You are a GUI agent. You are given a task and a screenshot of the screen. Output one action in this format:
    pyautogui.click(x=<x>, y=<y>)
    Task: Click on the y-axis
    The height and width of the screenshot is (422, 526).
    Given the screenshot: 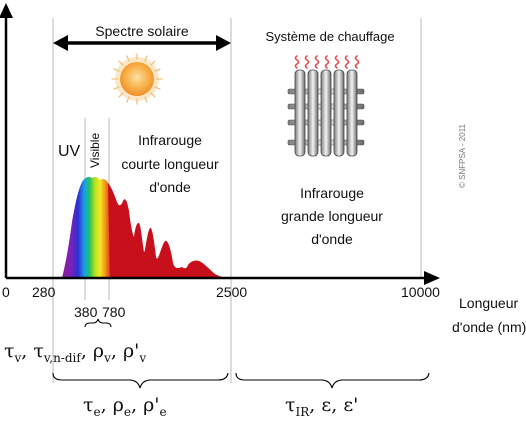 What is the action you would take?
    pyautogui.click(x=6, y=140)
    